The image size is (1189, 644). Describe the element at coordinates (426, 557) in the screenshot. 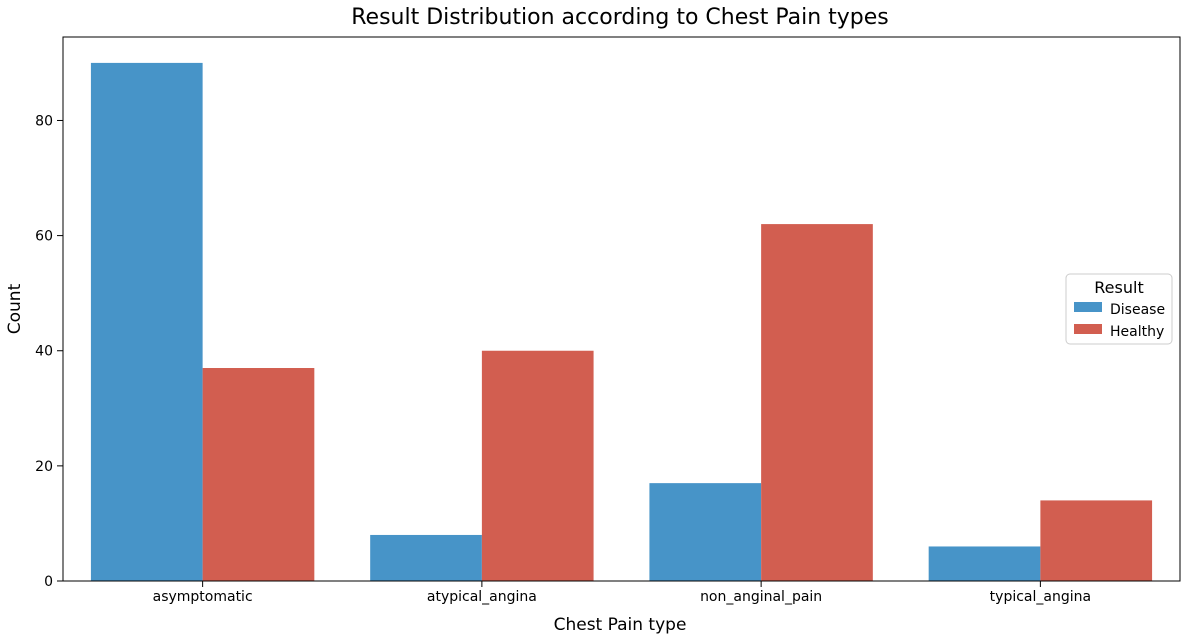

I see `bar-disease-atypical_angina` at that location.